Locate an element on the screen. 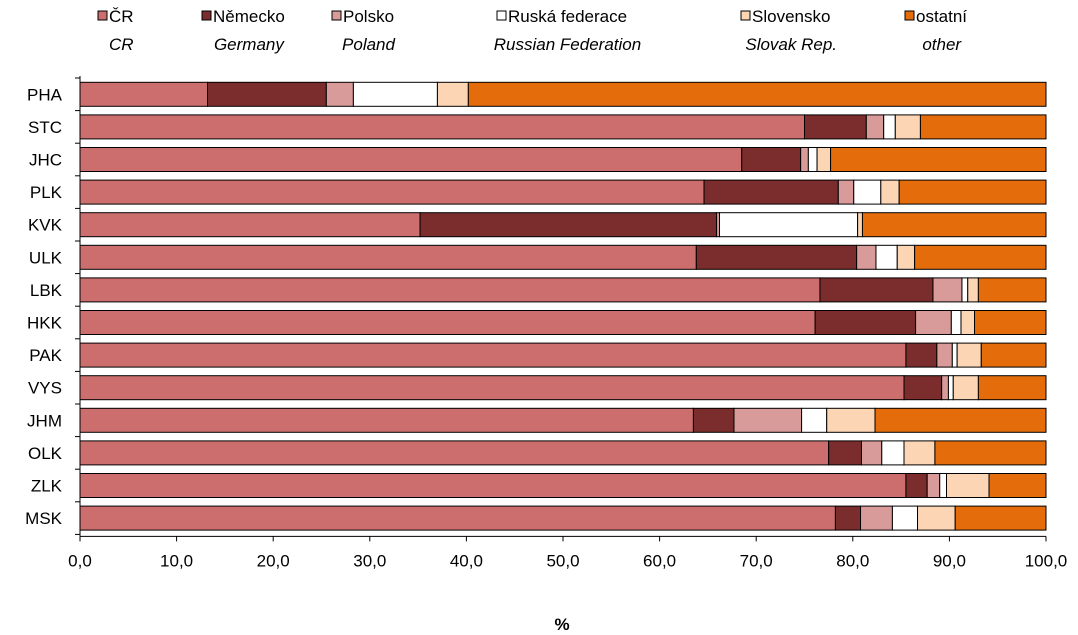 The width and height of the screenshot is (1078, 635). category-label-pha: PHA is located at coordinates (45, 94).